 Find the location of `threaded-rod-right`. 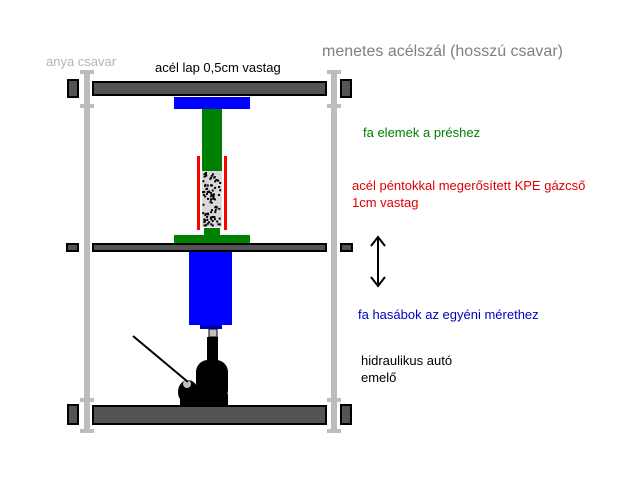

threaded-rod-right is located at coordinates (334, 251).